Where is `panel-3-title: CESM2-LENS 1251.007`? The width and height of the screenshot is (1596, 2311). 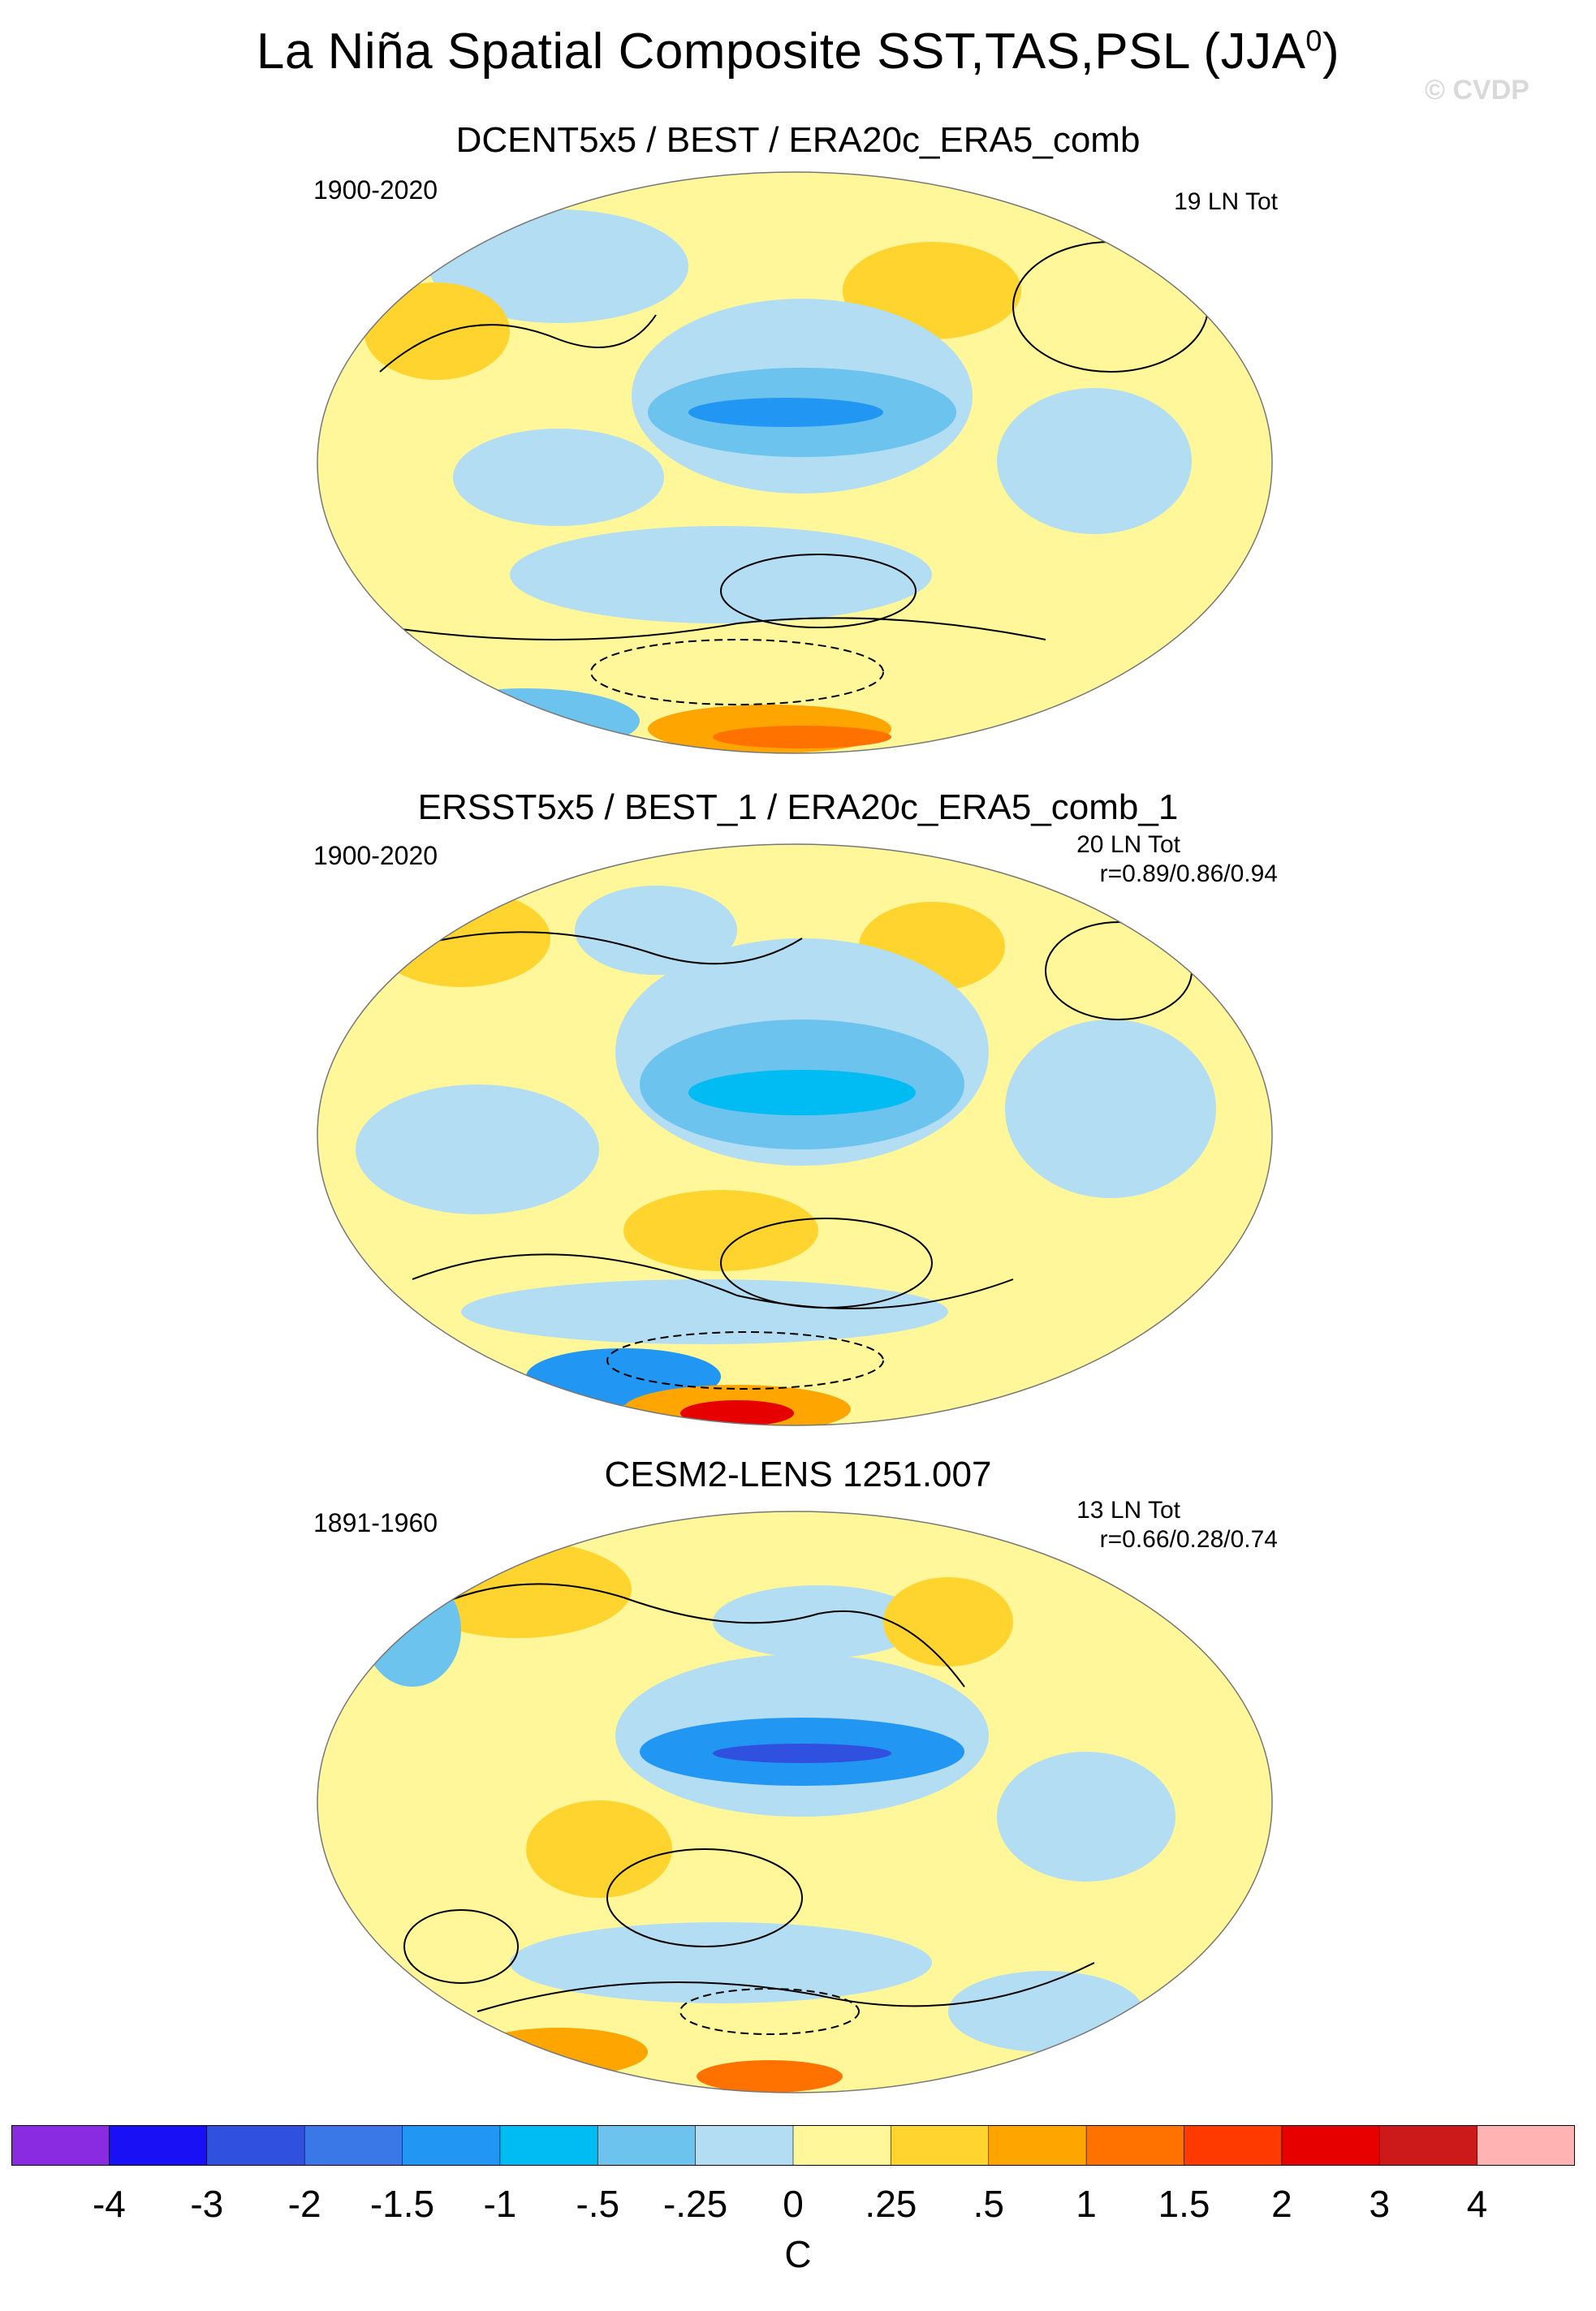 panel-3-title: CESM2-LENS 1251.007 is located at coordinates (798, 1474).